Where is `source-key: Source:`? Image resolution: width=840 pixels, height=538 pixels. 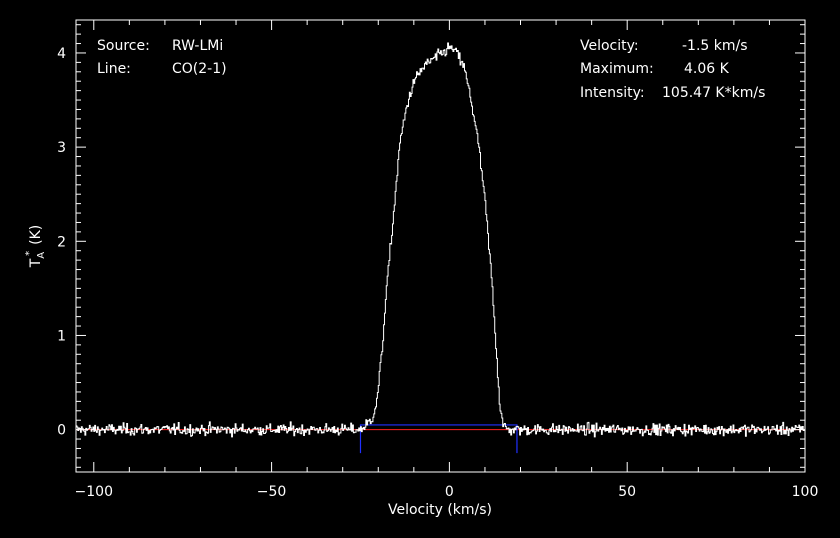
source-key: Source: is located at coordinates (123, 46).